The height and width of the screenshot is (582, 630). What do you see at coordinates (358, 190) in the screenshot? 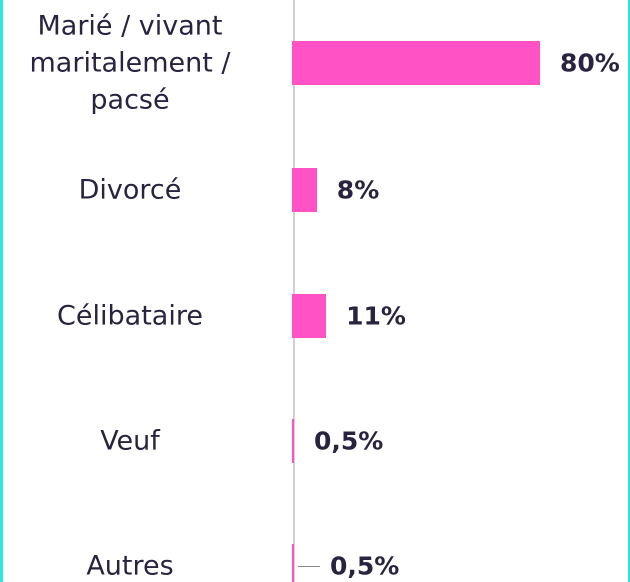
I see `value-label: 8%` at bounding box center [358, 190].